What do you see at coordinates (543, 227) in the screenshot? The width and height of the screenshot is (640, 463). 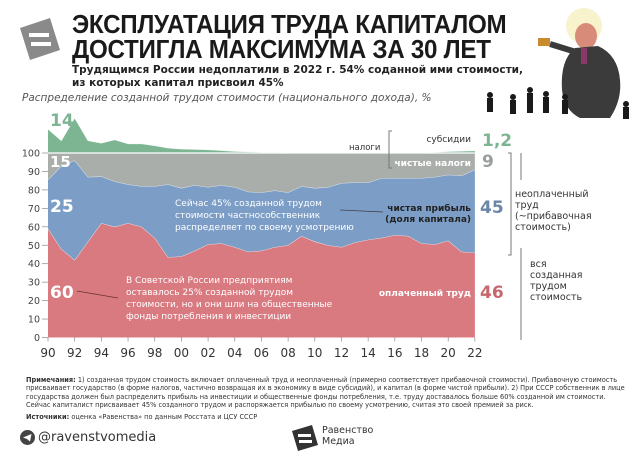 I see `unpaid-label-line: стоимость)` at bounding box center [543, 227].